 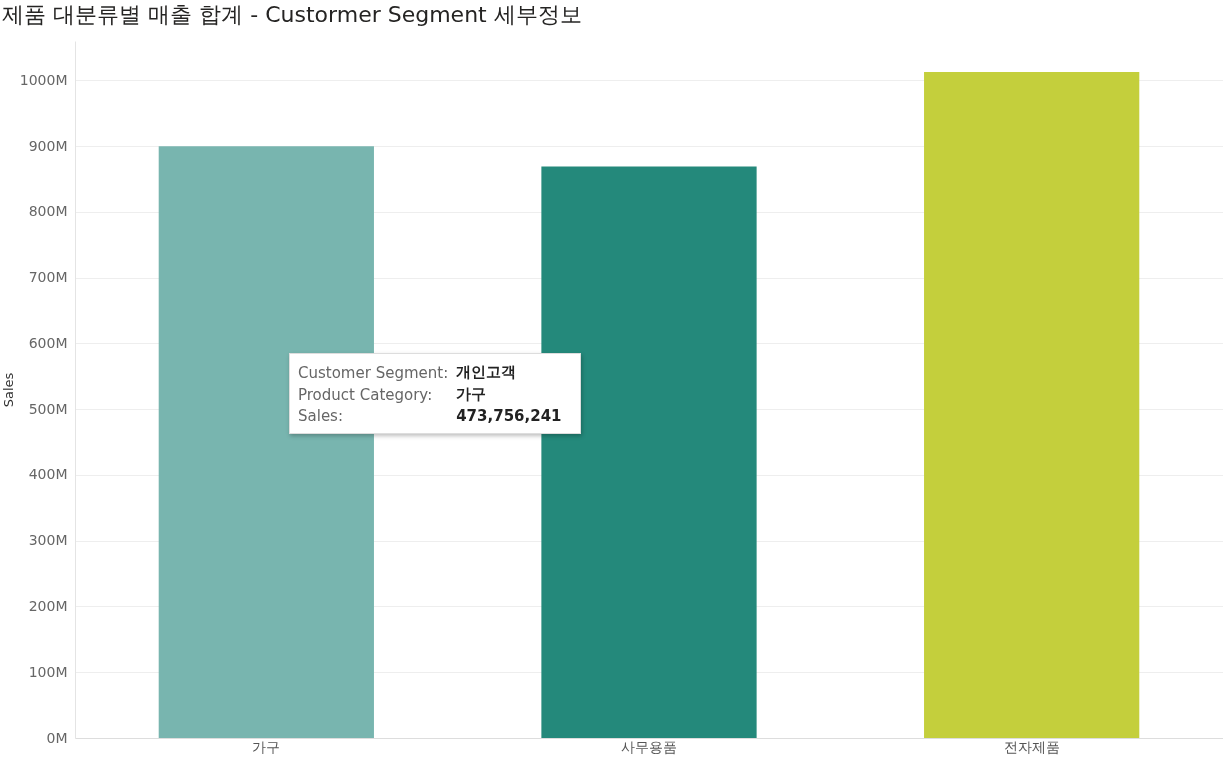 I want to click on y-tick-label: 300M, so click(x=48, y=540).